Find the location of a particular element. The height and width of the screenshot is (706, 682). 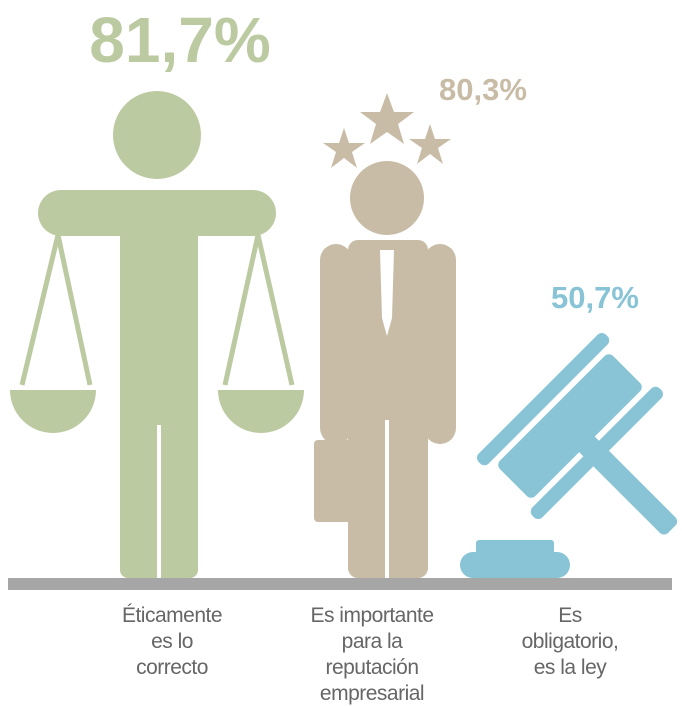

value-label: 80,3% is located at coordinates (483, 89).